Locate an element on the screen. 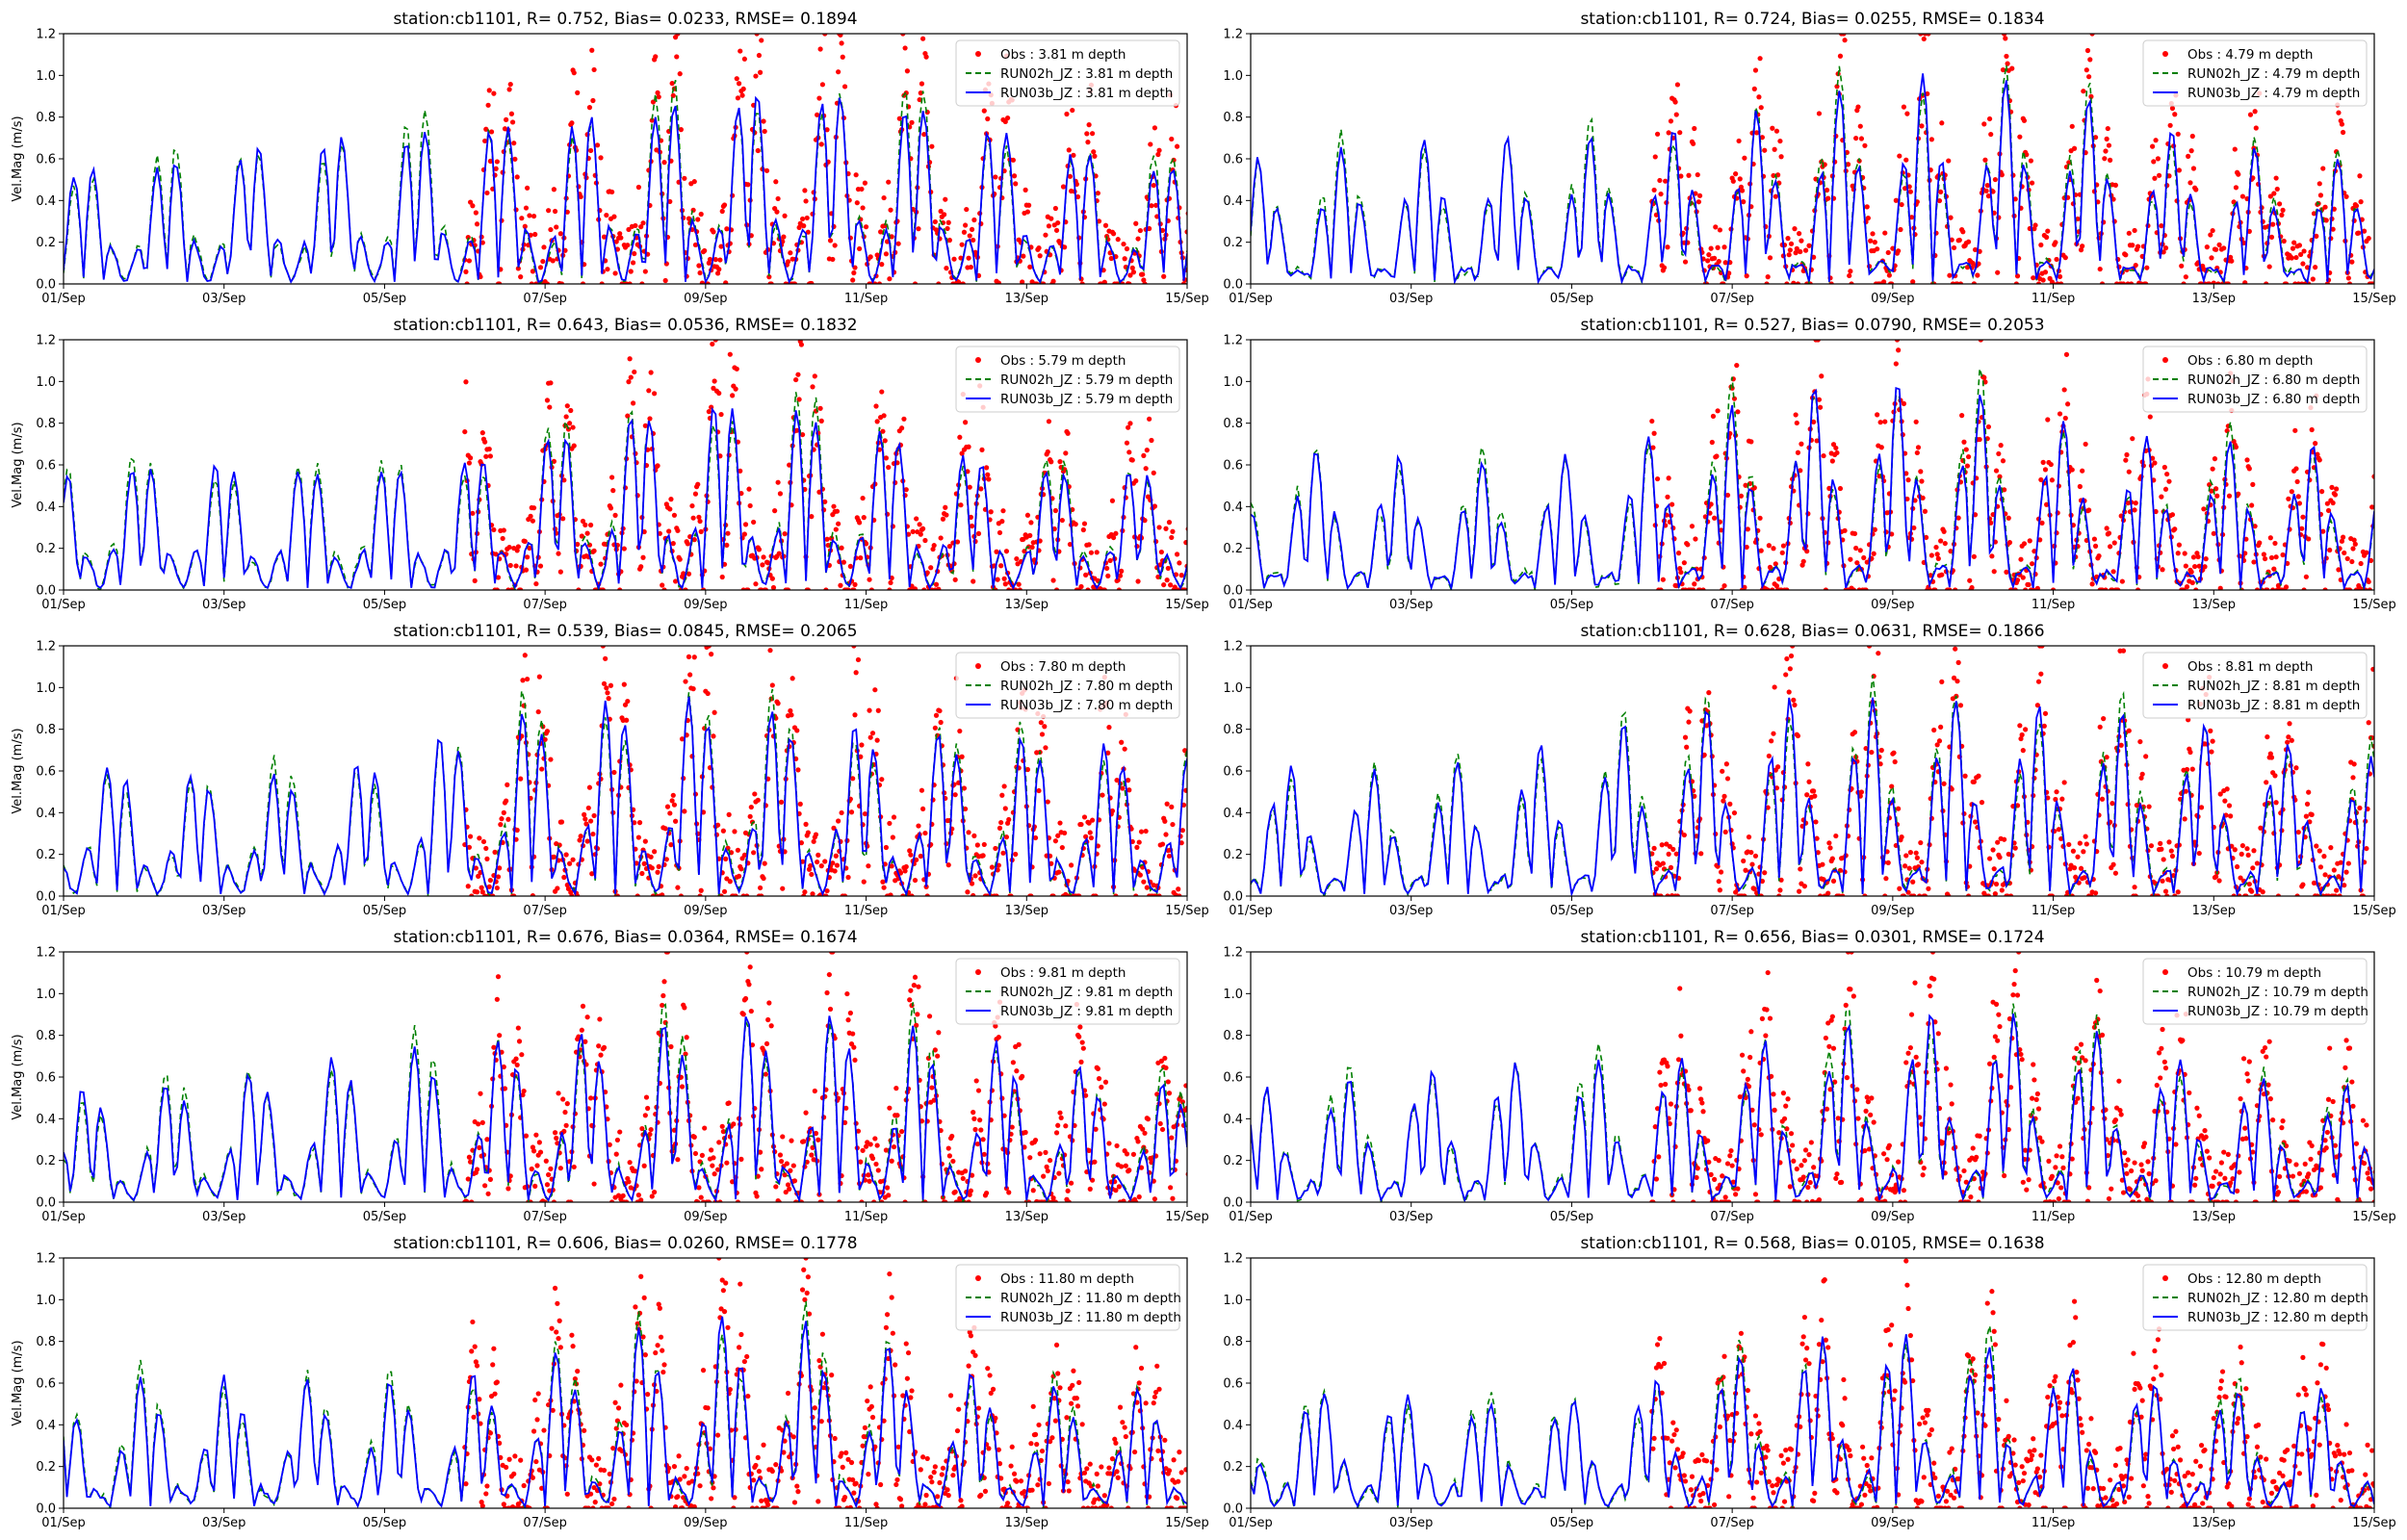 This screenshot has height=1540, width=2407. y-tick-label: 0.8 is located at coordinates (1233, 1036).